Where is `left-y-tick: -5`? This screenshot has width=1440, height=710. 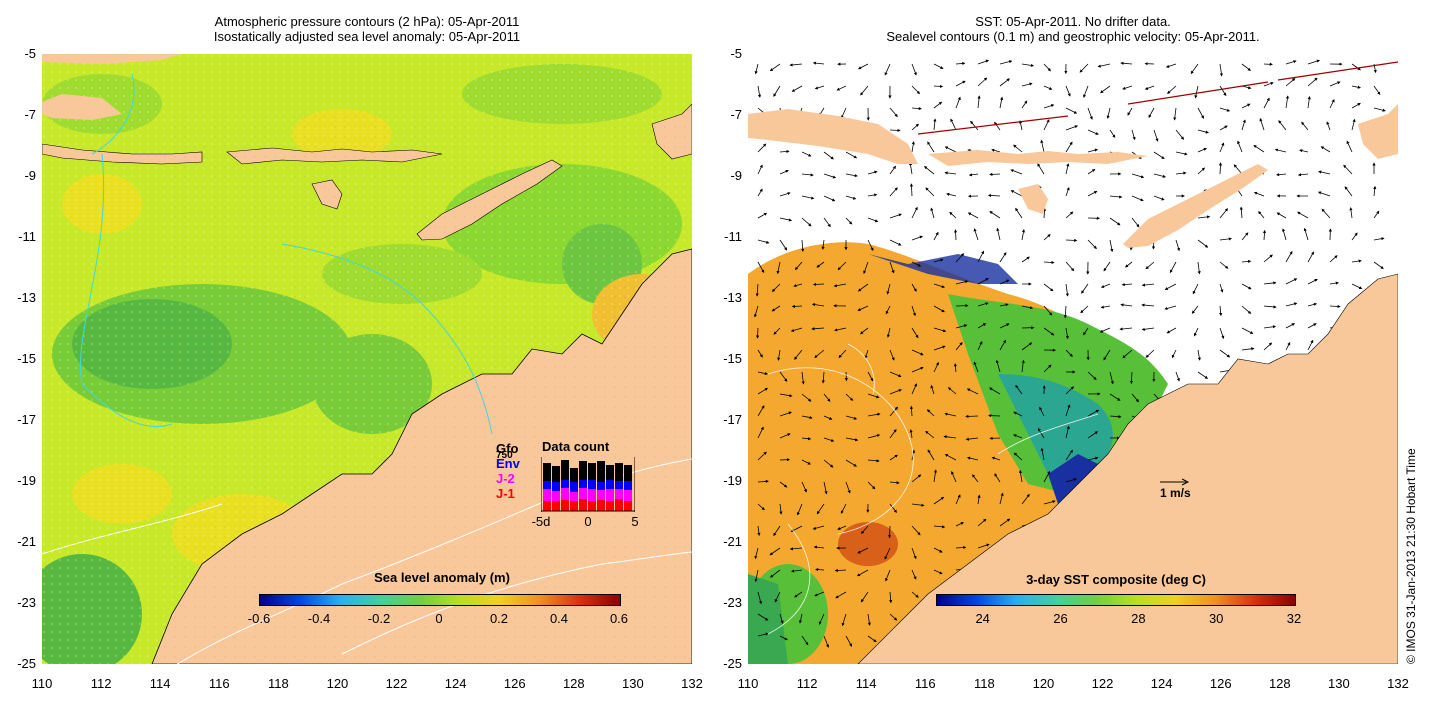 left-y-tick: -5 is located at coordinates (30, 53).